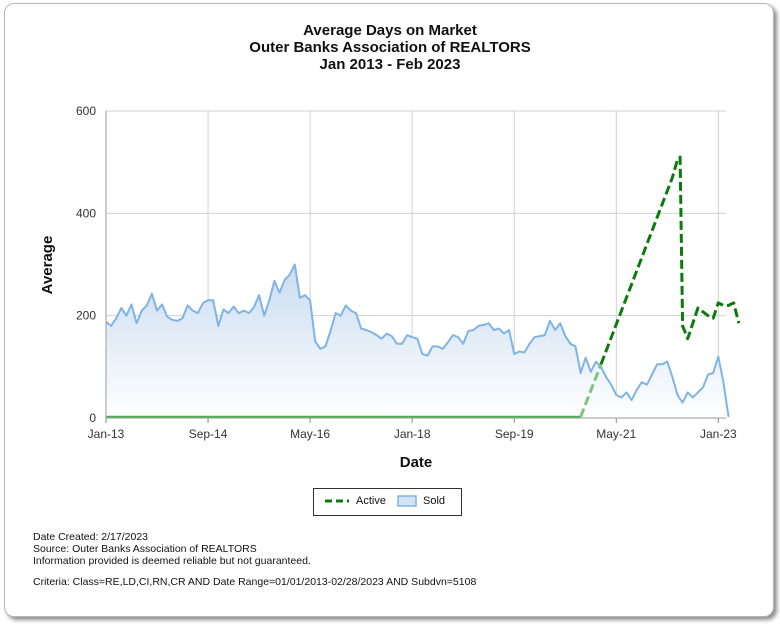 Image resolution: width=780 pixels, height=625 pixels. What do you see at coordinates (86, 316) in the screenshot?
I see `y-tick-label: 200` at bounding box center [86, 316].